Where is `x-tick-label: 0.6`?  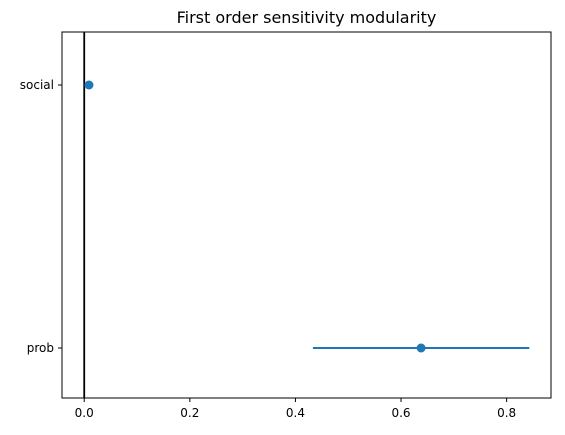 x-tick-label: 0.6 is located at coordinates (400, 413).